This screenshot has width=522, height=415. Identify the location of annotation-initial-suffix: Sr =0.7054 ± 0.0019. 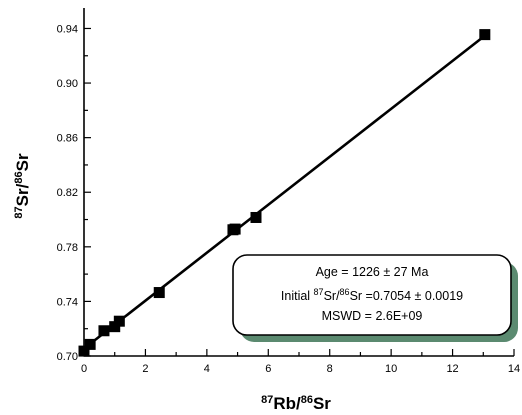
(407, 296).